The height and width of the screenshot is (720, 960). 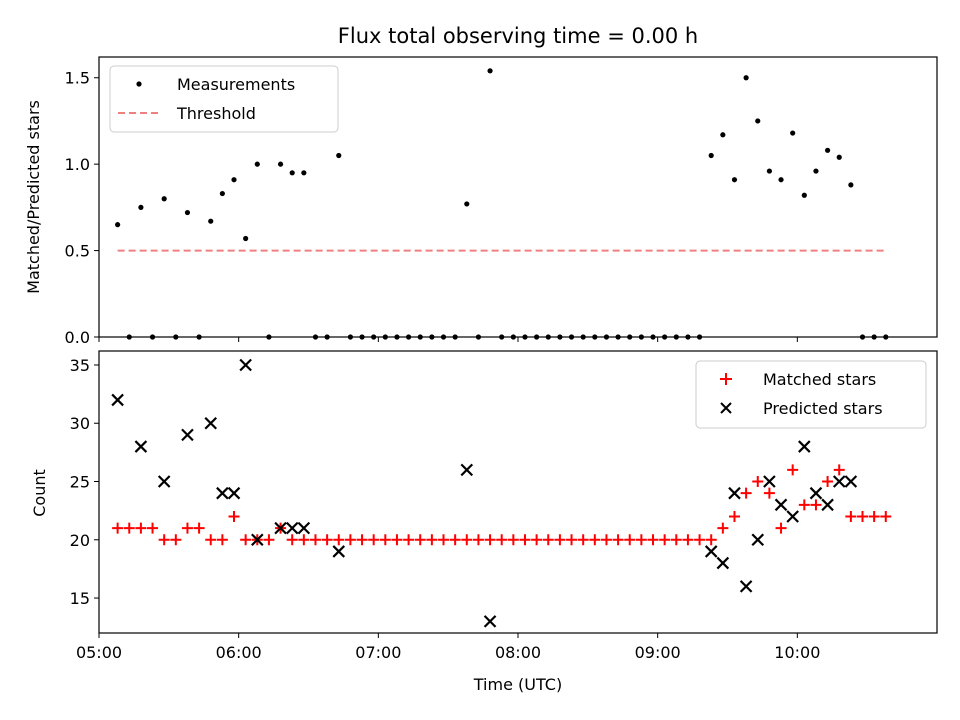 What do you see at coordinates (518, 652) in the screenshot?
I see `x-tick-label: 08:00` at bounding box center [518, 652].